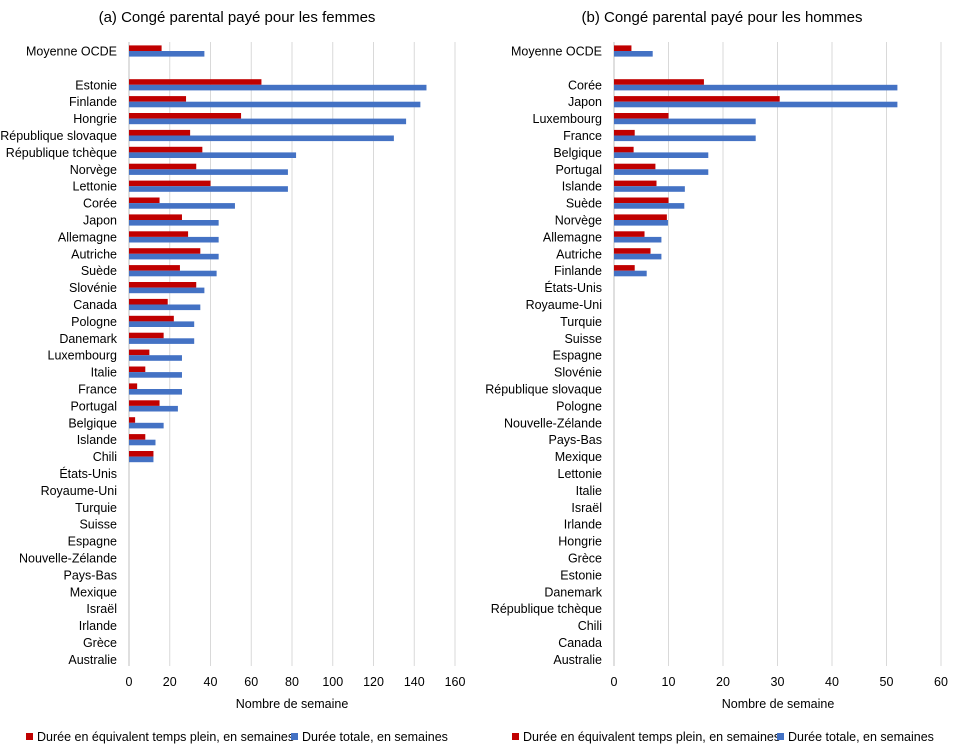  I want to click on category-label-a: Allemagne, so click(87, 237).